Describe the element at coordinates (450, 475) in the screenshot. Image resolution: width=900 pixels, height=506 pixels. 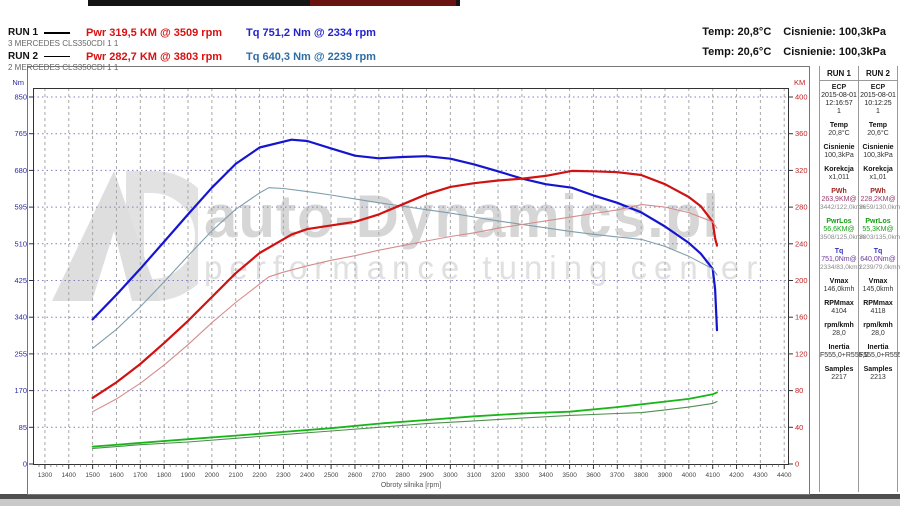
I see `x-tick-label: 3000` at that location.